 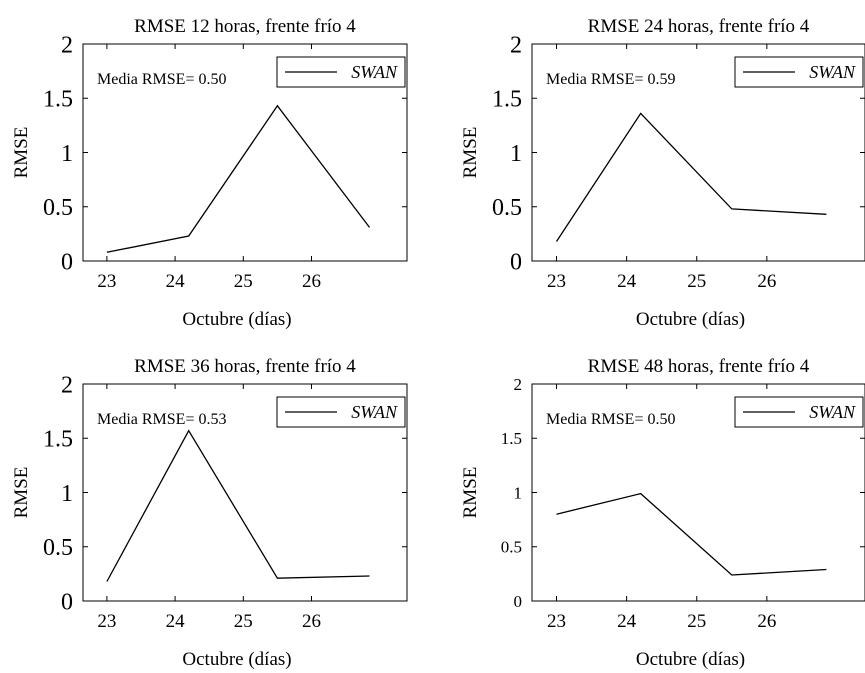 I want to click on chart-title: RMSE 48 horas, frente frío 4, so click(x=699, y=366).